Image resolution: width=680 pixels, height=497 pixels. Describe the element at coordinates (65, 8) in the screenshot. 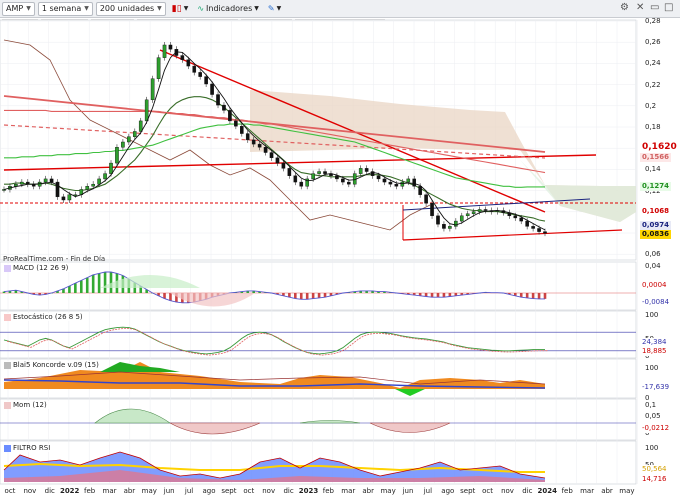

I see `timeframe-dropdown: 1 semana ▼` at that location.